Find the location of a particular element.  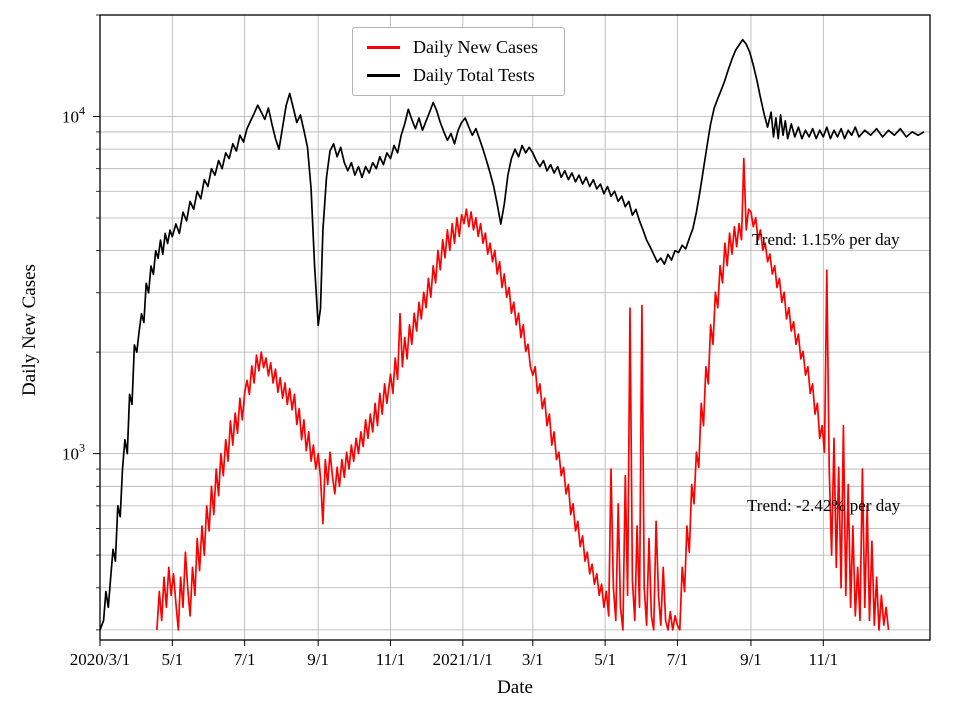

y-axis-label: Daily New Cases is located at coordinates (29, 330).